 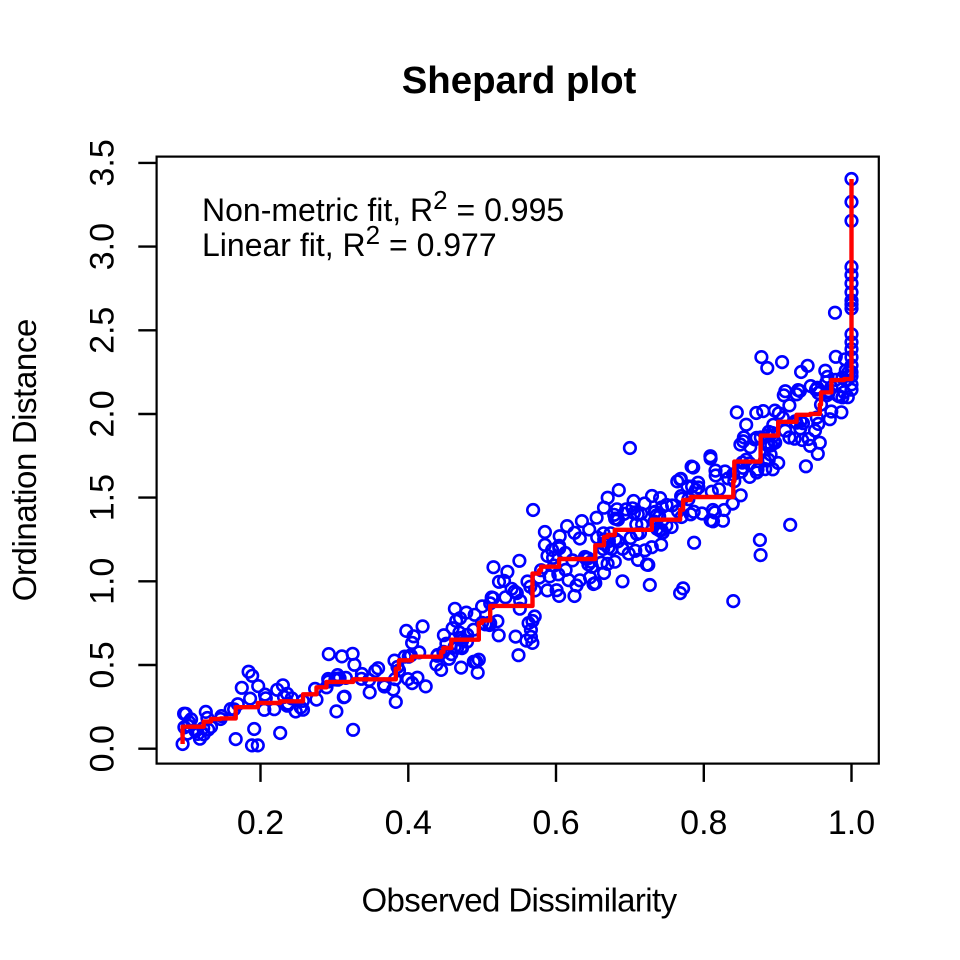 What do you see at coordinates (103, 664) in the screenshot?
I see `svg-text: 0.5` at bounding box center [103, 664].